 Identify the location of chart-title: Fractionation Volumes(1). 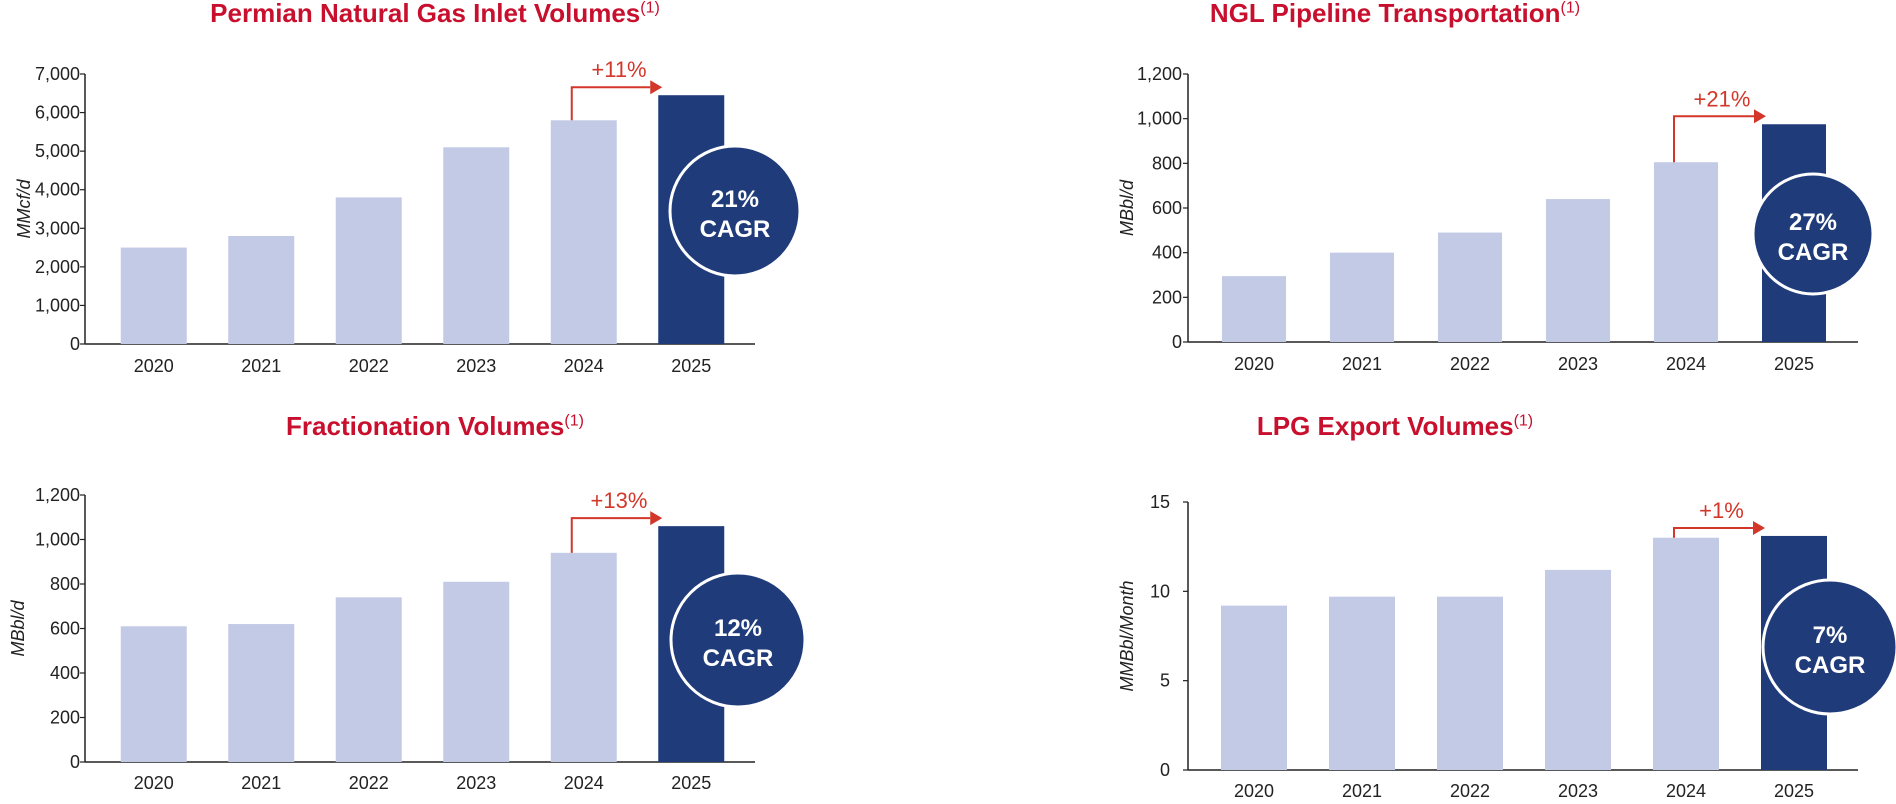
(435, 426).